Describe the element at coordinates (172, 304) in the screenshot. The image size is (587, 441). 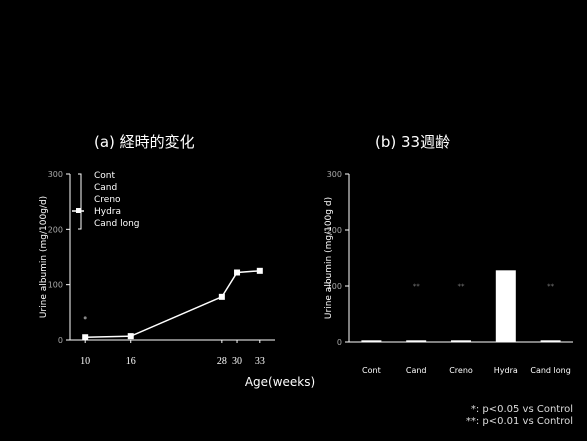
I see `series-line` at that location.